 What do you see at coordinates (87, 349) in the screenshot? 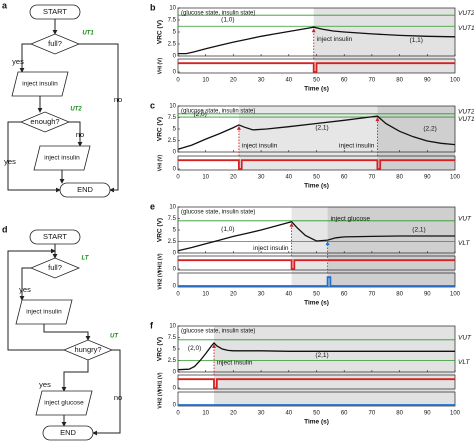
I see `flow-node-text: hungry?` at bounding box center [87, 349].